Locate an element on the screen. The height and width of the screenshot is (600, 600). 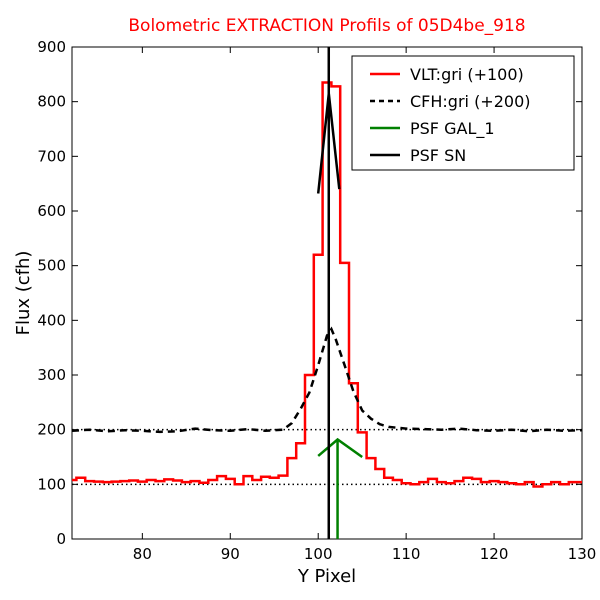
y-tick-label: 0 is located at coordinates (61, 539).